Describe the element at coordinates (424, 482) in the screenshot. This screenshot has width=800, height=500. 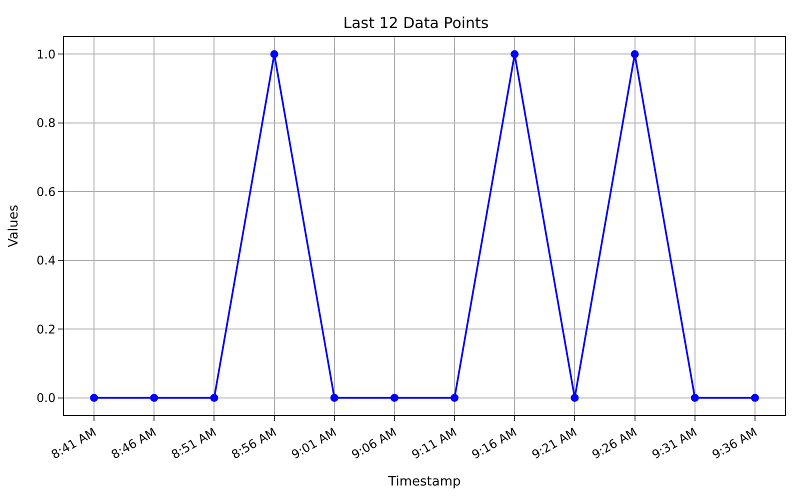
I see `x-axis-title: Timestamp` at that location.